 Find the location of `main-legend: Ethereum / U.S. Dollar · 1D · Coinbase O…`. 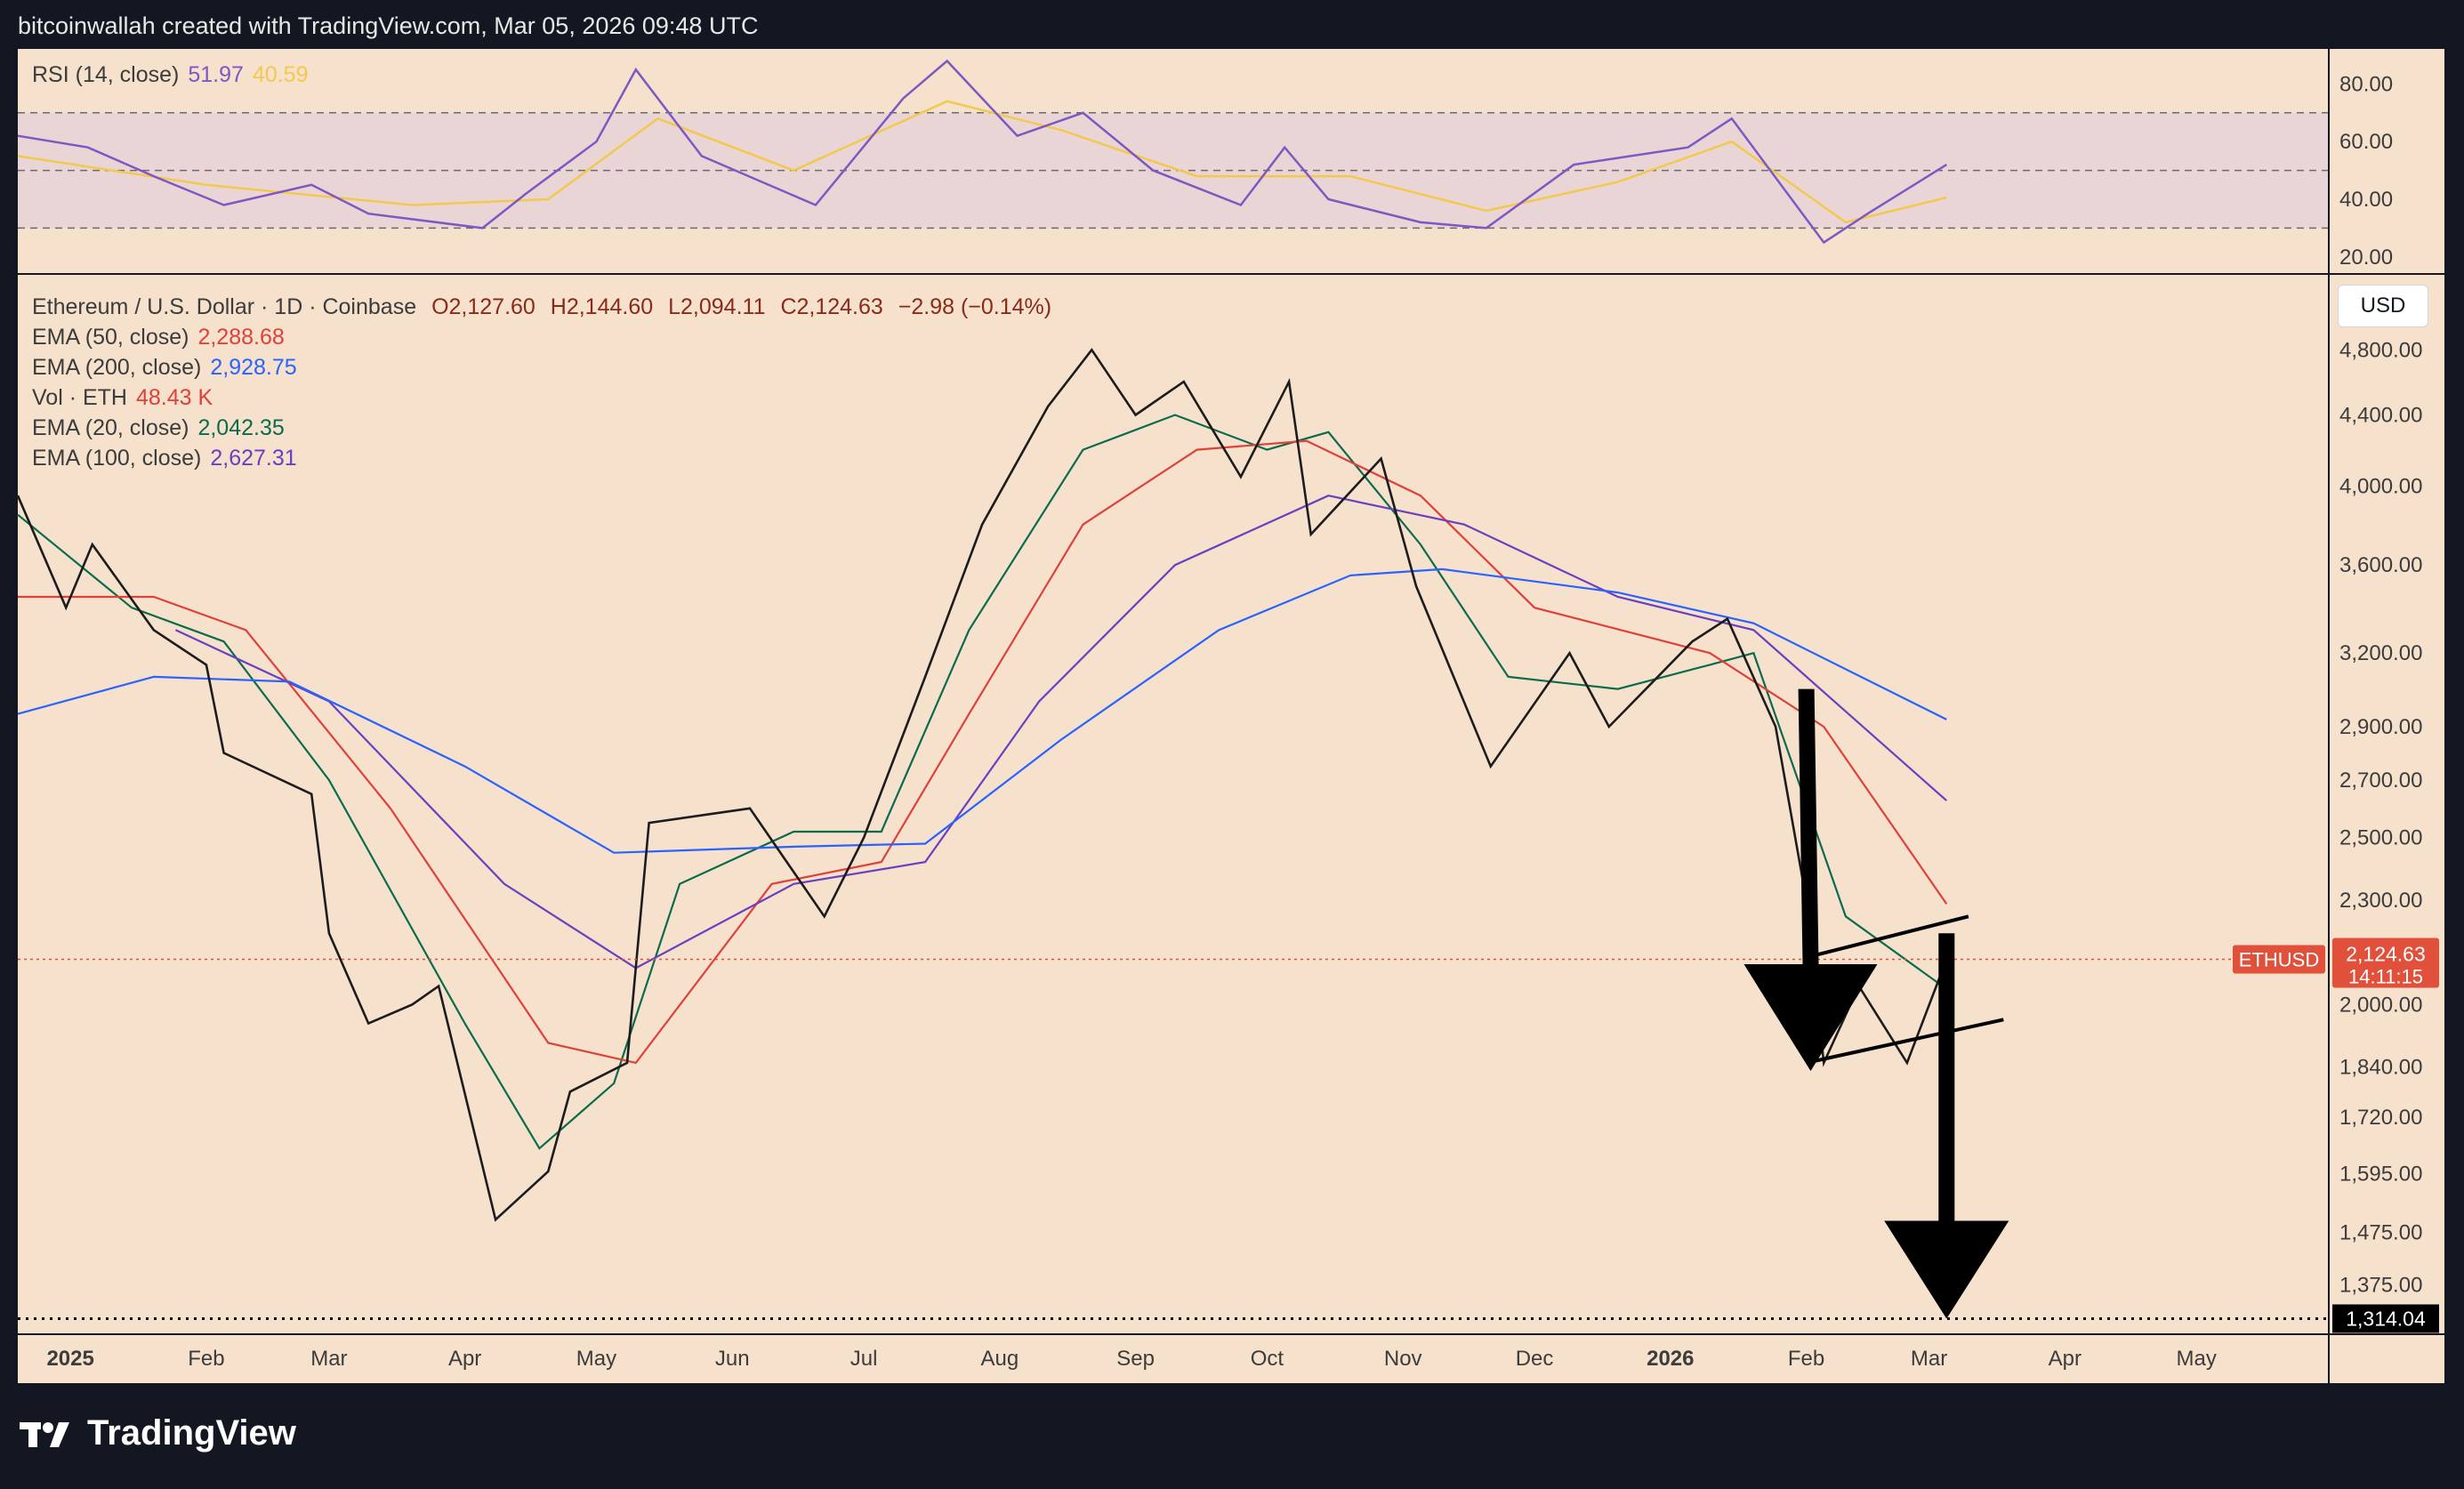

main-legend: Ethereum / U.S. Dollar · 1D · Coinbase O… is located at coordinates (541, 382).